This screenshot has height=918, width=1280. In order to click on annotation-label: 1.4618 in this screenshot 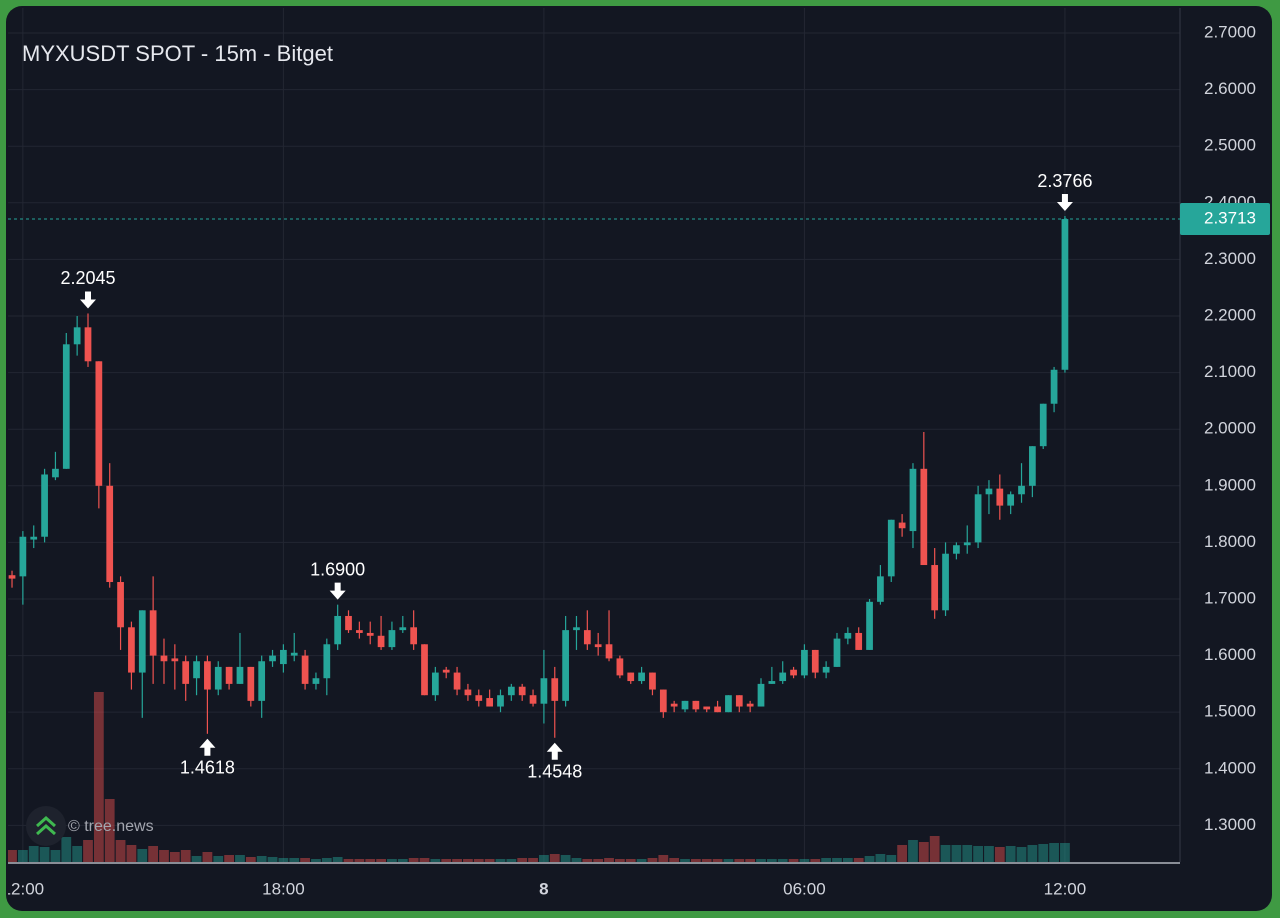, I will do `click(207, 768)`.